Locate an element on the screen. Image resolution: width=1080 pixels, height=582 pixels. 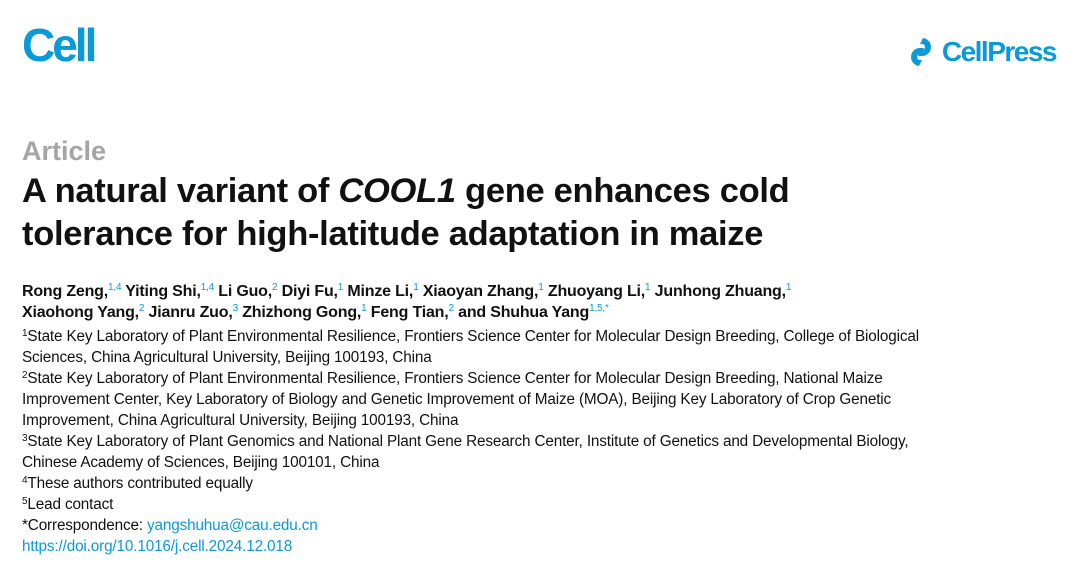
affiliation-number: 5 is located at coordinates (25, 501).